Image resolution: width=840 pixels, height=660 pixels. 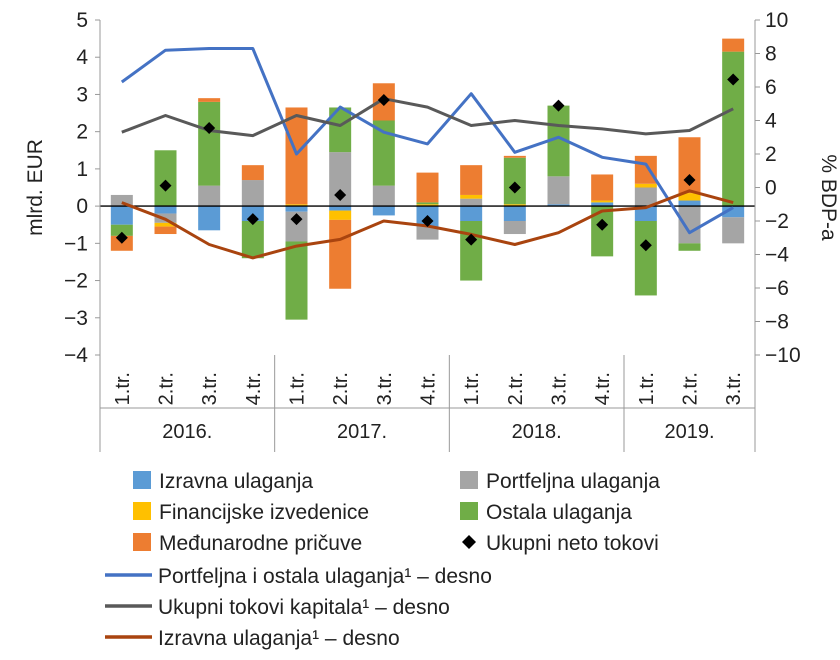 I want to click on right-axis-label: % BDP-a, so click(x=828, y=197).